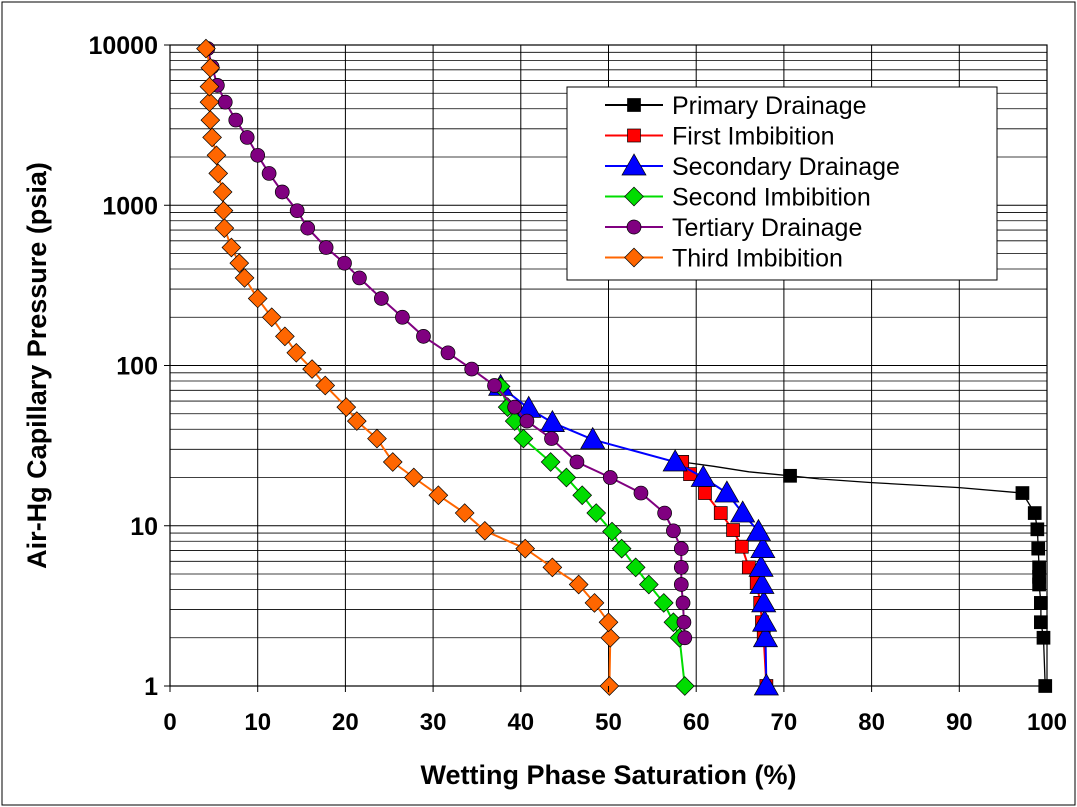  Describe the element at coordinates (520, 722) in the screenshot. I see `x-tick-label: 40` at that location.